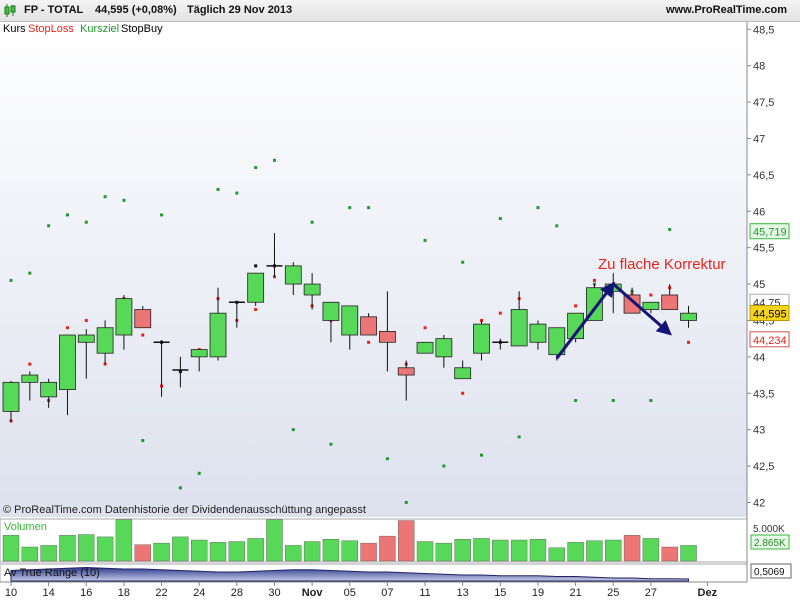 This screenshot has width=800, height=600. I want to click on ytick-label: 42, so click(759, 503).